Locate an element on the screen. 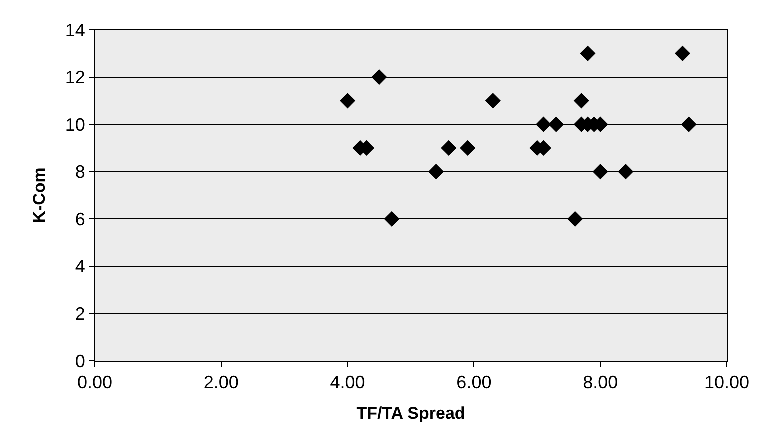  y-tick-label: 4 is located at coordinates (80, 266).